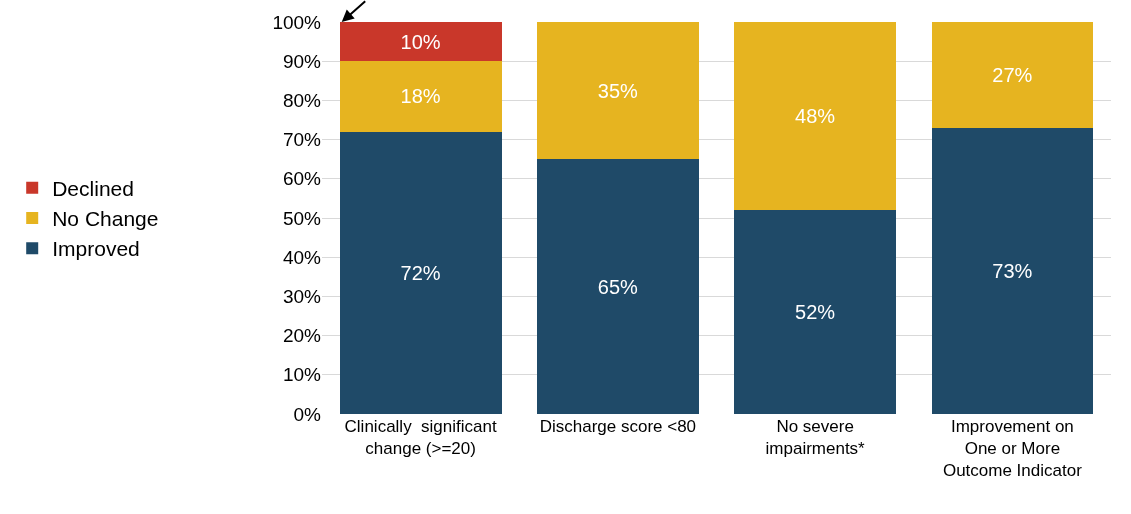 Image resolution: width=1131 pixels, height=514 pixels. I want to click on y-tick-label: 100%, so click(297, 22).